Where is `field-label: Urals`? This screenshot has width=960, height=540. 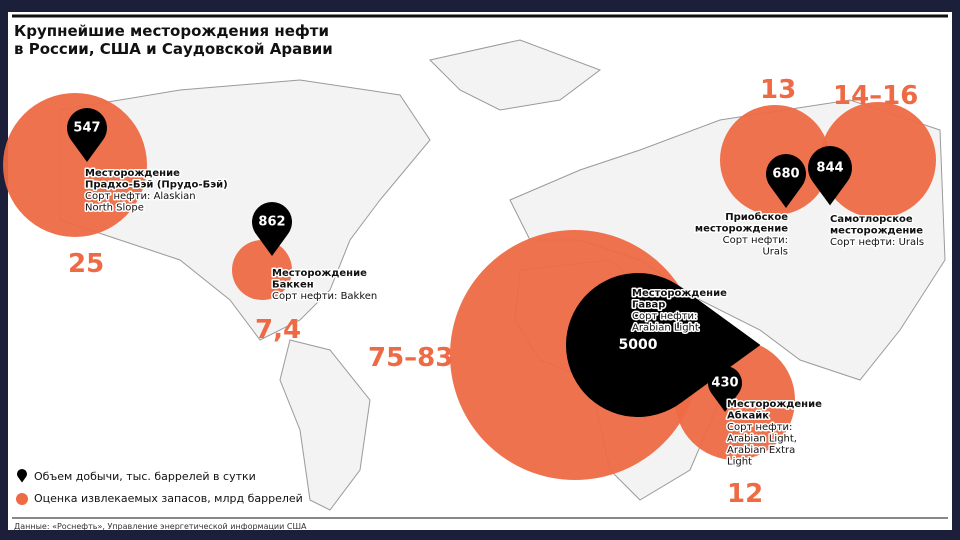
field-label: Urals is located at coordinates (775, 252).